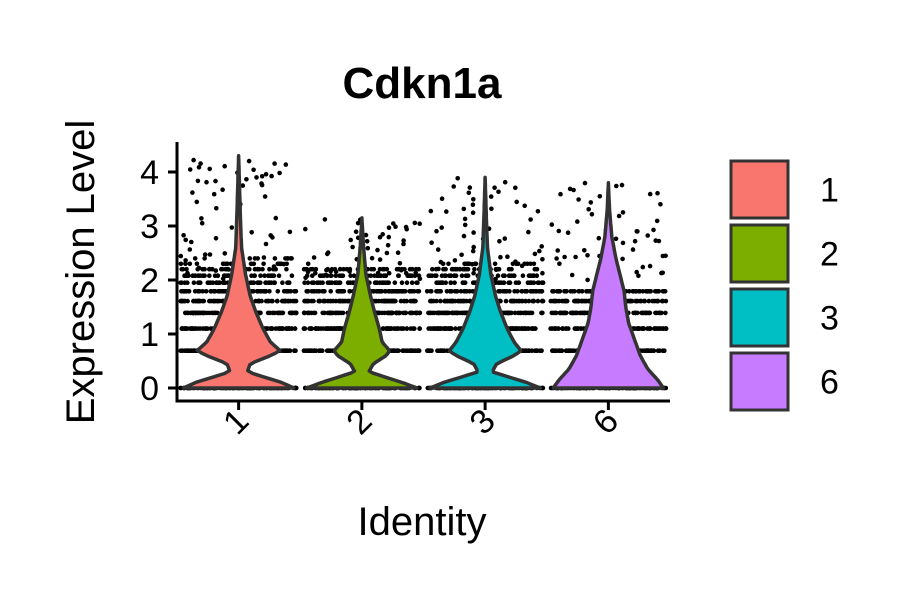 The image size is (900, 600). What do you see at coordinates (829, 255) in the screenshot?
I see `legend-label-2: 2` at bounding box center [829, 255].